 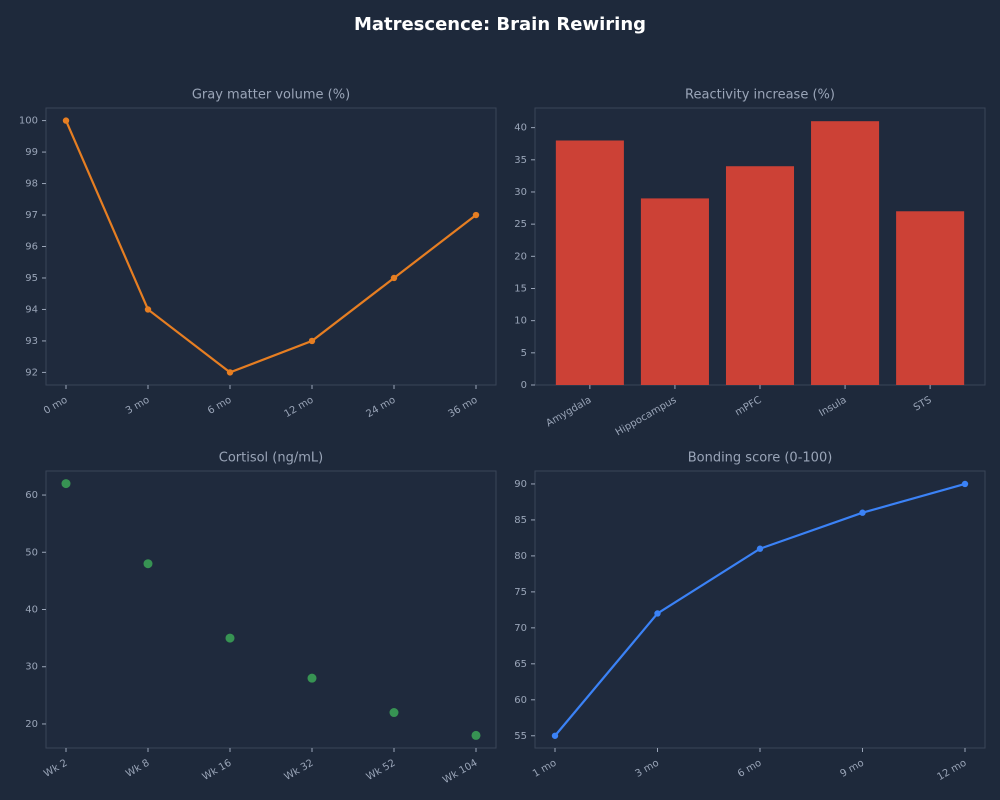 I want to click on y-tick-label: 95, so click(x=31, y=278).